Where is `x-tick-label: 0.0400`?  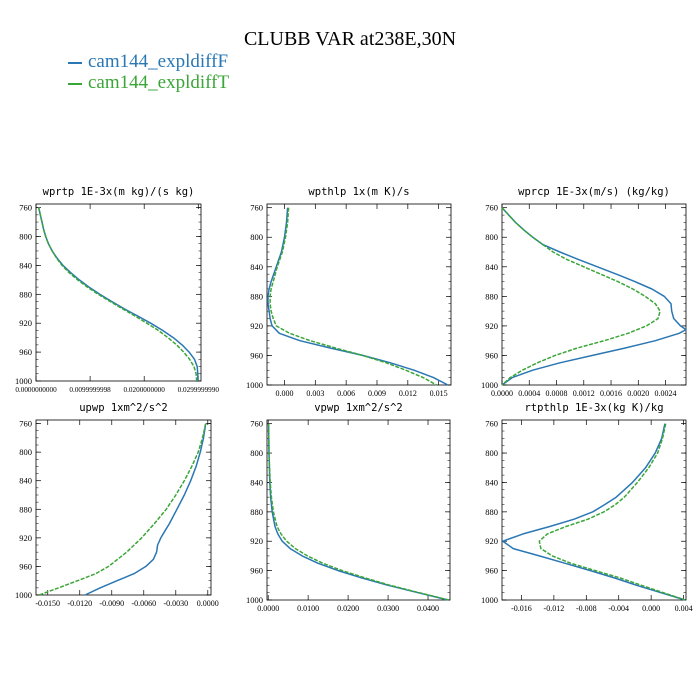 x-tick-label: 0.0400 is located at coordinates (428, 608).